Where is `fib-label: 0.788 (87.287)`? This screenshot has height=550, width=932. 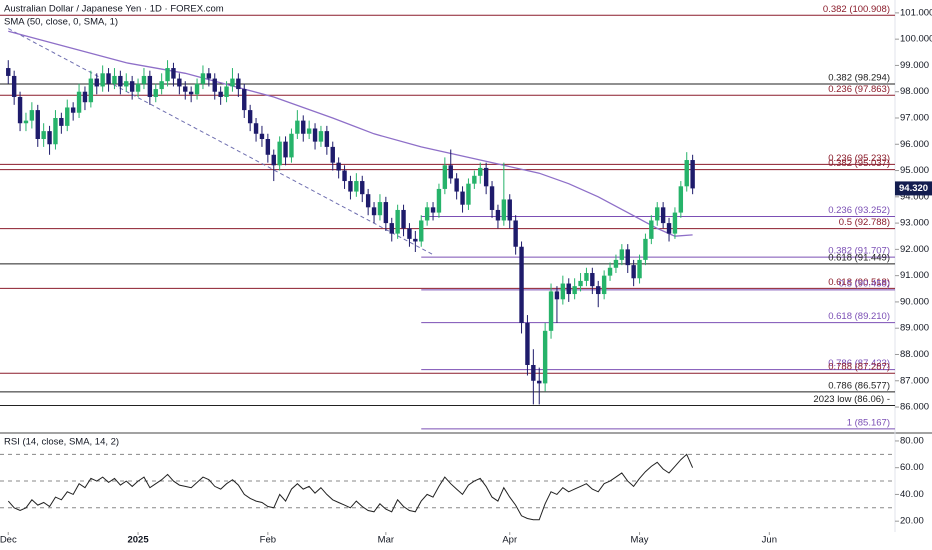 fib-label: 0.788 (87.287) is located at coordinates (859, 367).